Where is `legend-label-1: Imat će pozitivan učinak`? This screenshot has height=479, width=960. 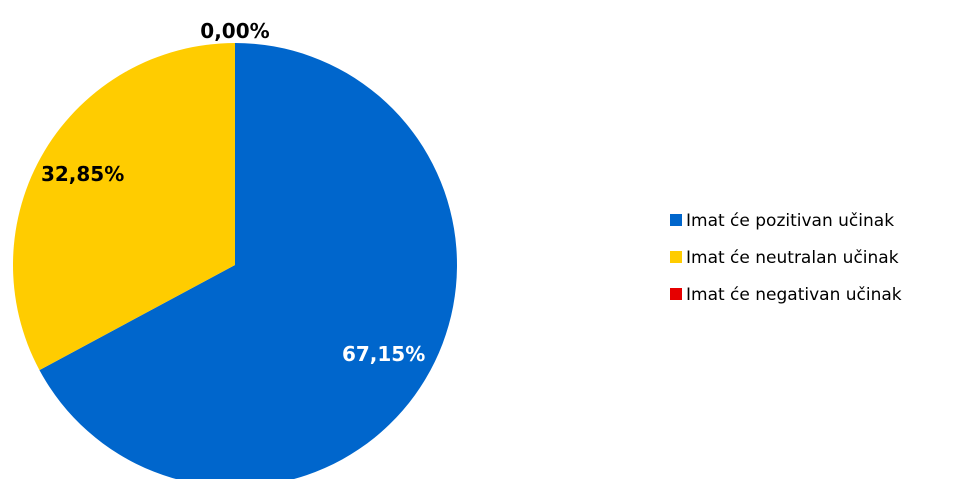
legend-label-1: Imat će pozitivan učinak is located at coordinates (790, 221).